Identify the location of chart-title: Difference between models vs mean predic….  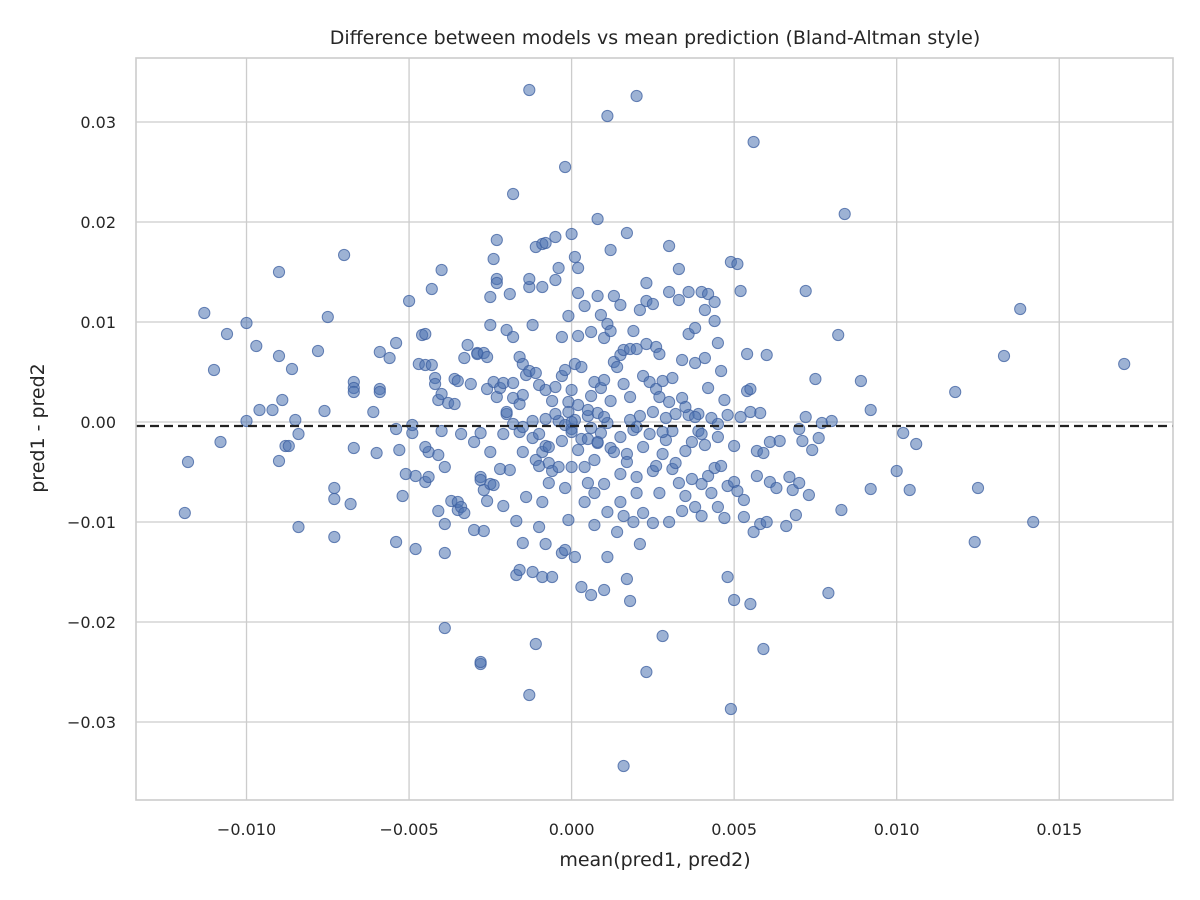
(655, 38).